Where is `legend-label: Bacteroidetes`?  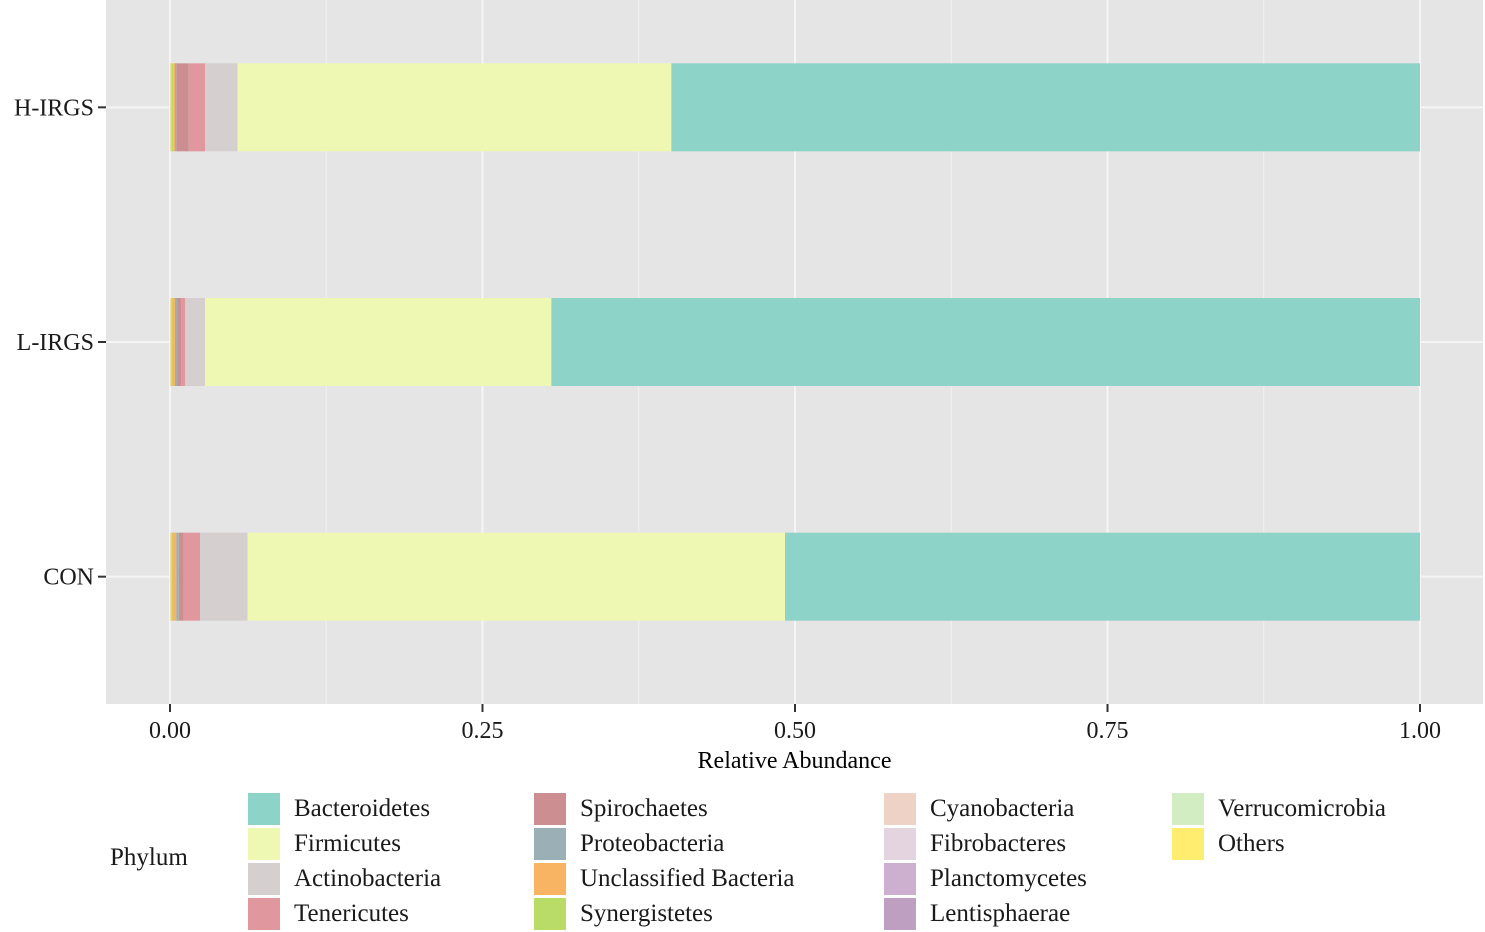
legend-label: Bacteroidetes is located at coordinates (362, 808).